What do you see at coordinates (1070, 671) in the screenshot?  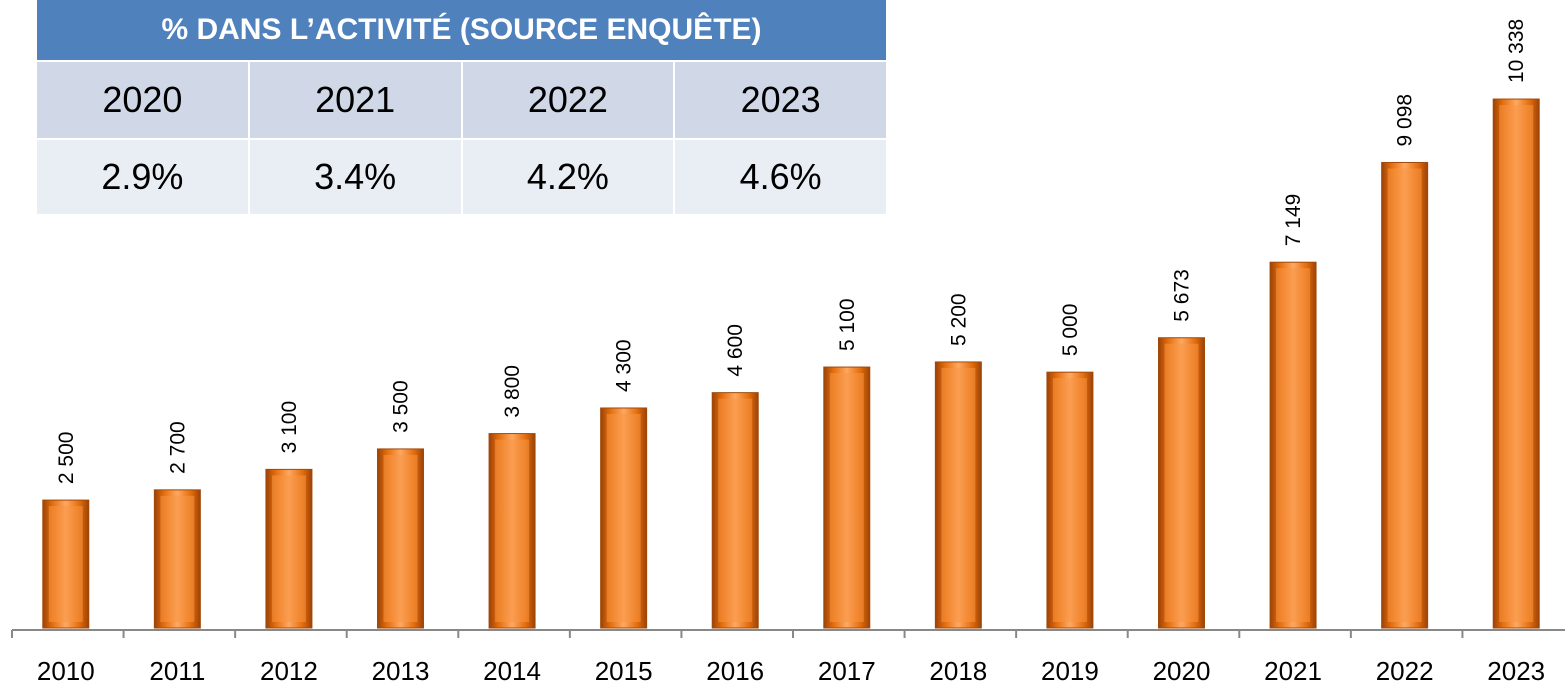 I see `x-tick-label: 2019` at bounding box center [1070, 671].